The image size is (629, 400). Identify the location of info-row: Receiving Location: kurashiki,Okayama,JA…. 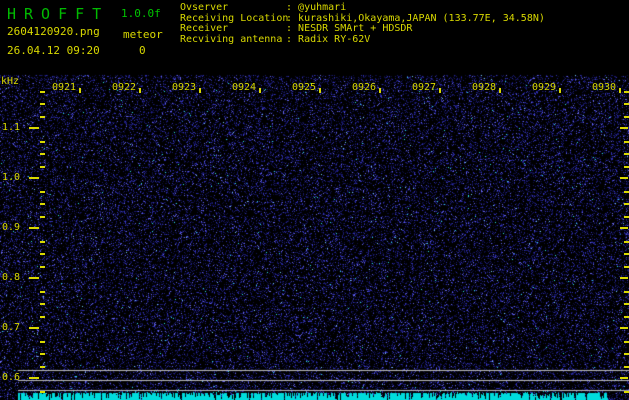
(362, 18).